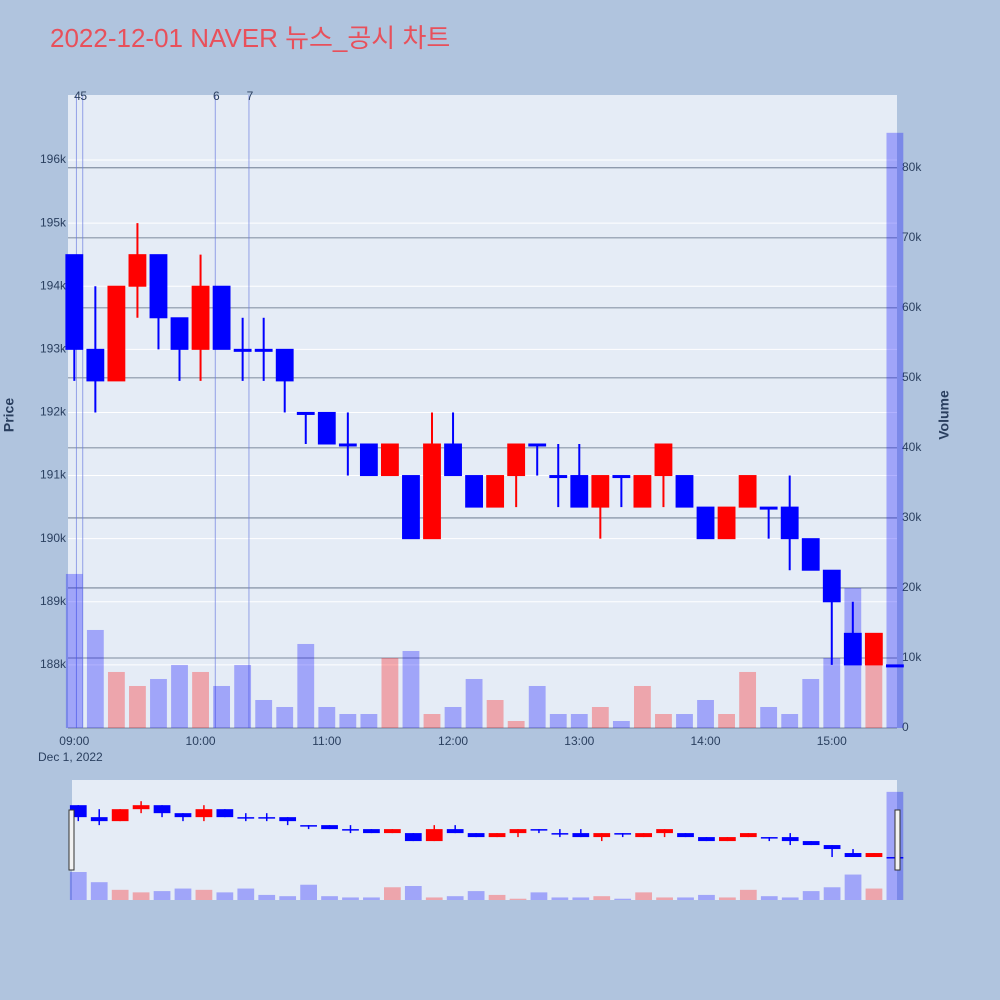 This screenshot has width=1000, height=1000. I want to click on y-tick-label: 194k, so click(53, 285).